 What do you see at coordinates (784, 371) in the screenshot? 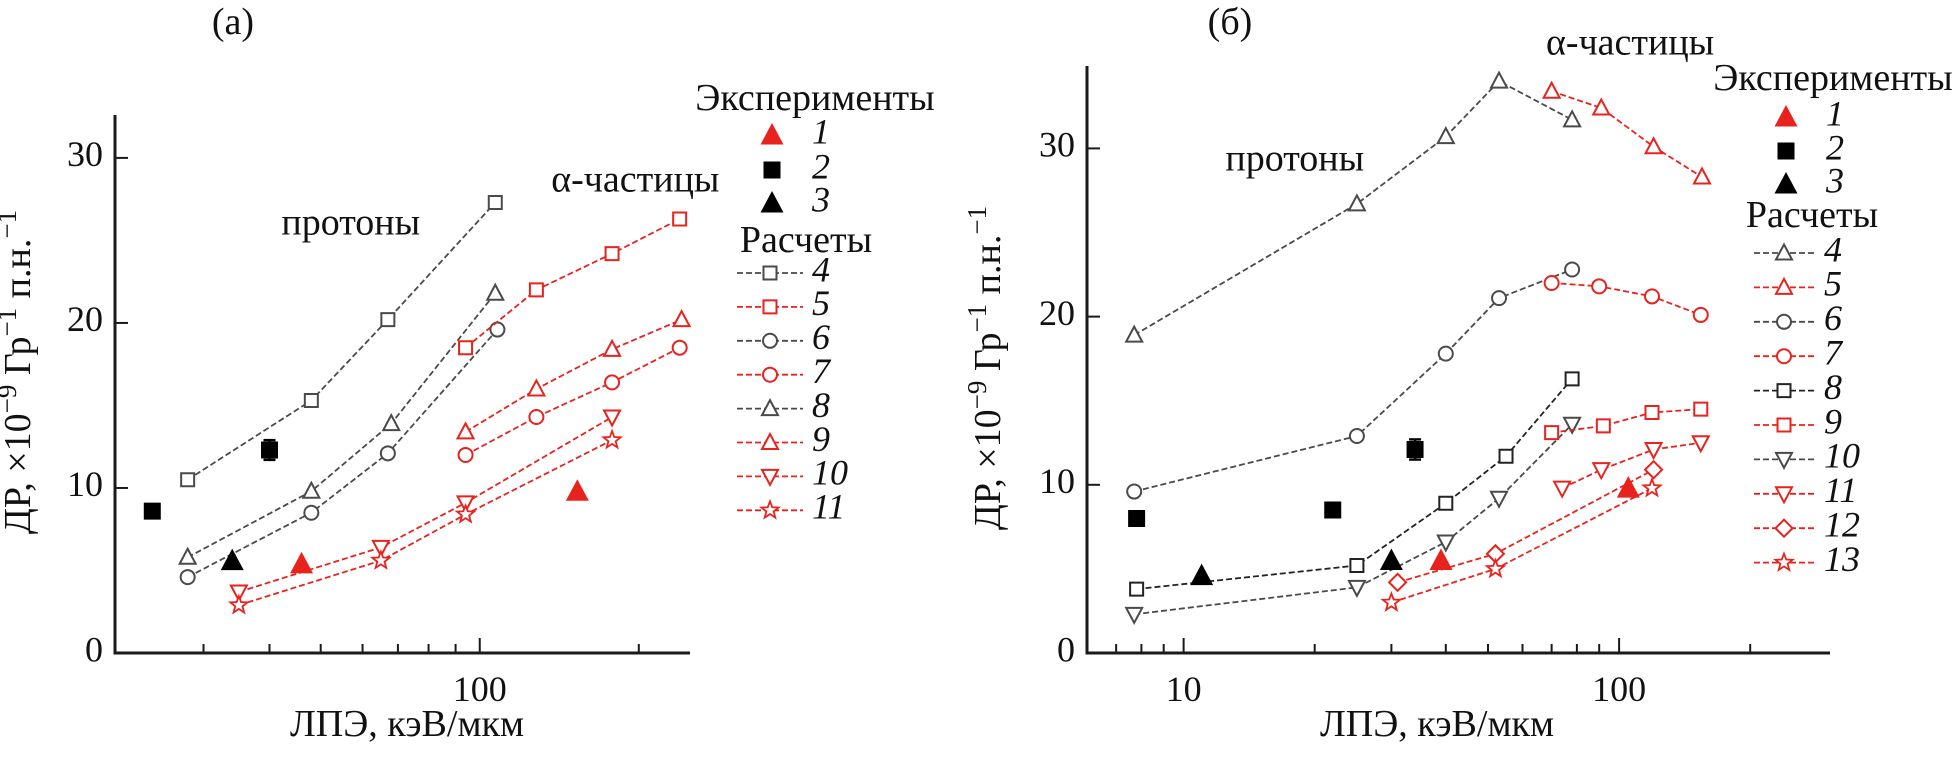
I see `legend-item-7: 7` at bounding box center [784, 371].